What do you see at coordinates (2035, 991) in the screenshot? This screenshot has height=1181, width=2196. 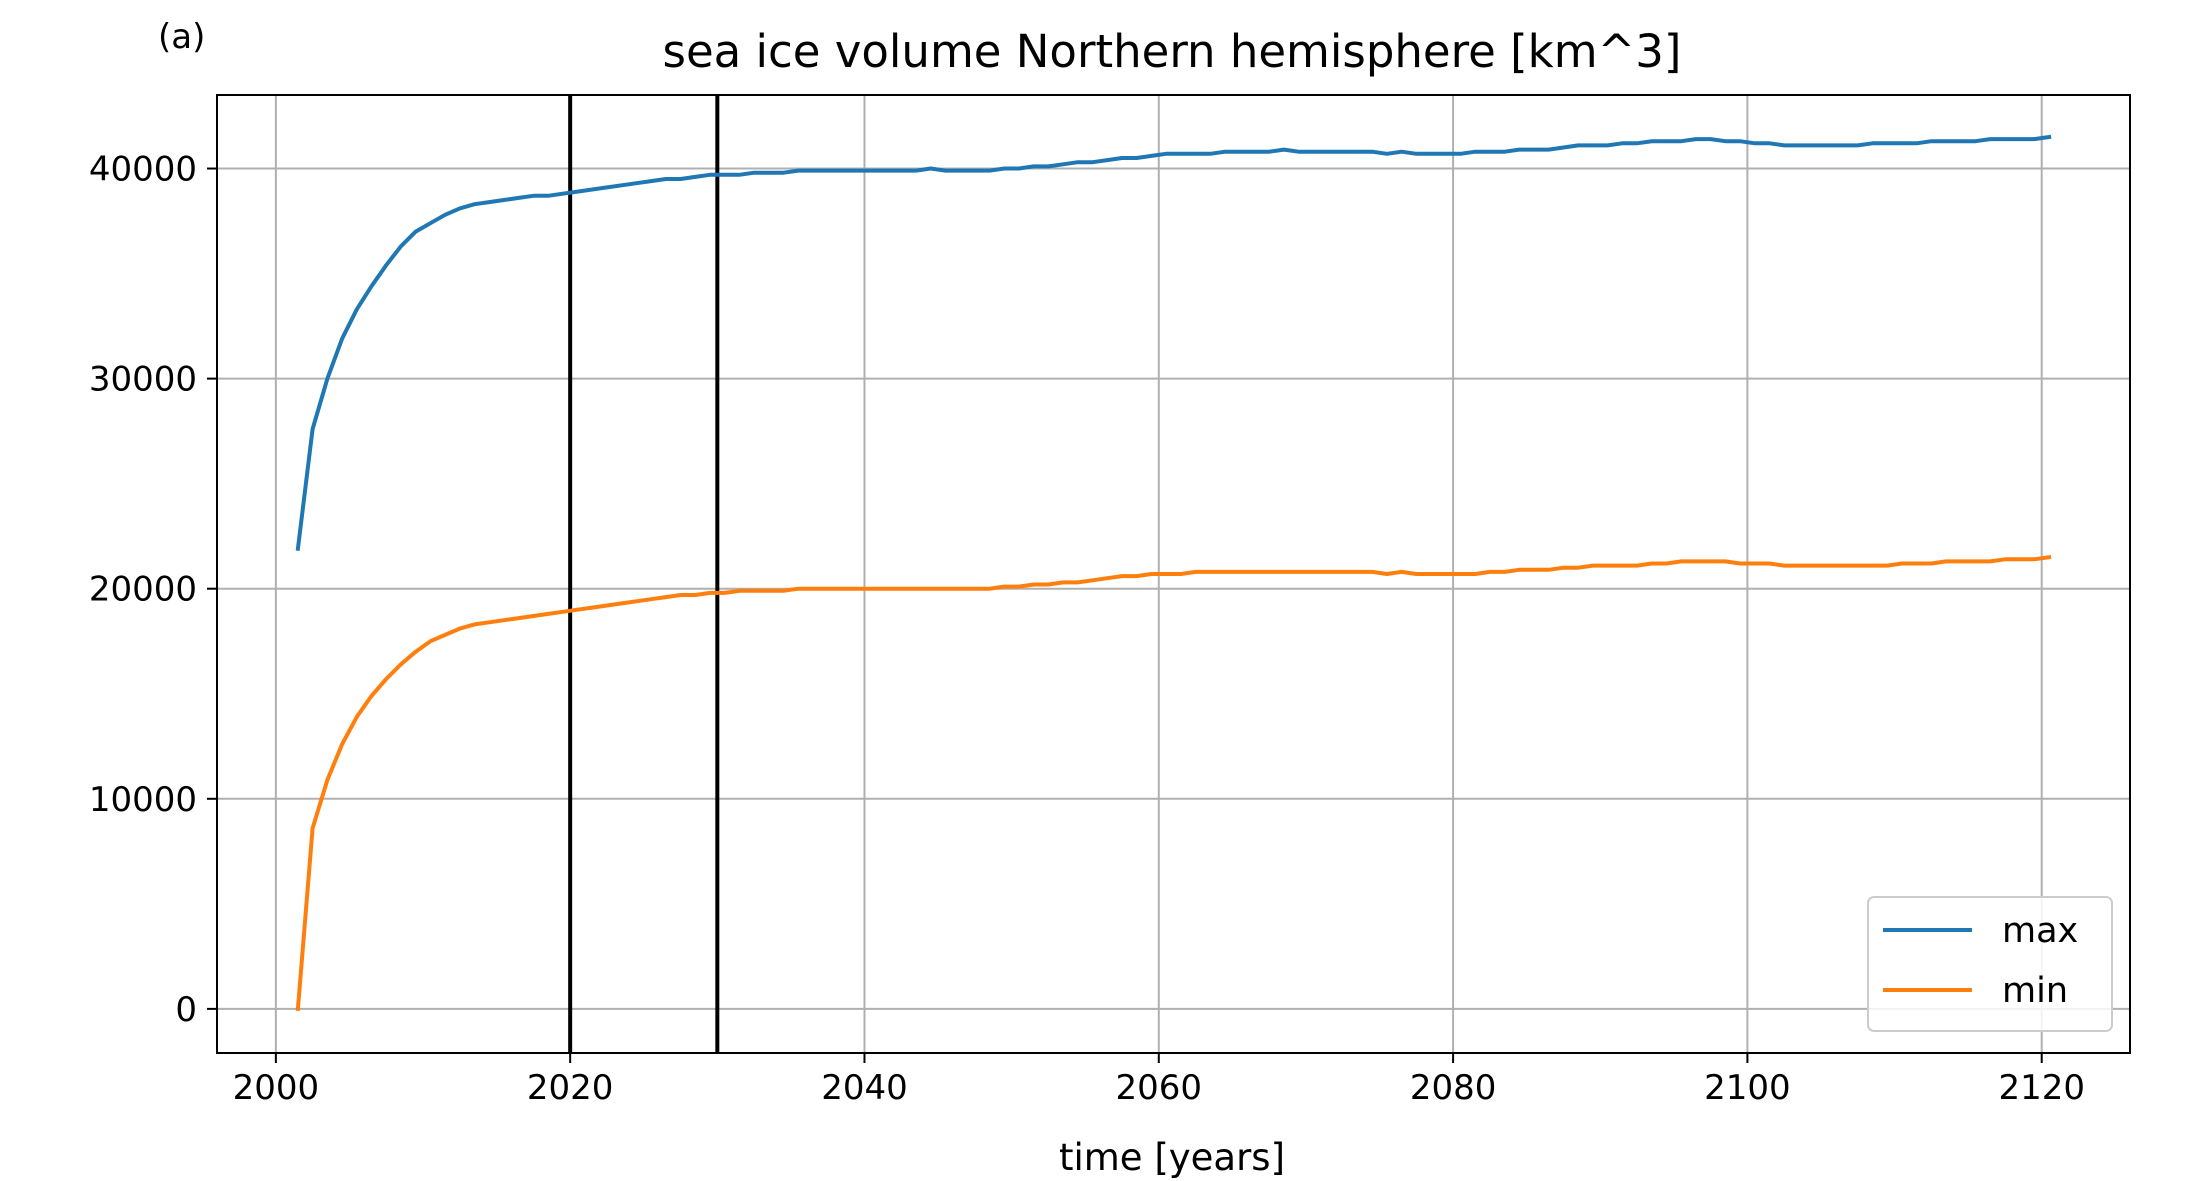 I see `legend-label-min: min` at bounding box center [2035, 991].